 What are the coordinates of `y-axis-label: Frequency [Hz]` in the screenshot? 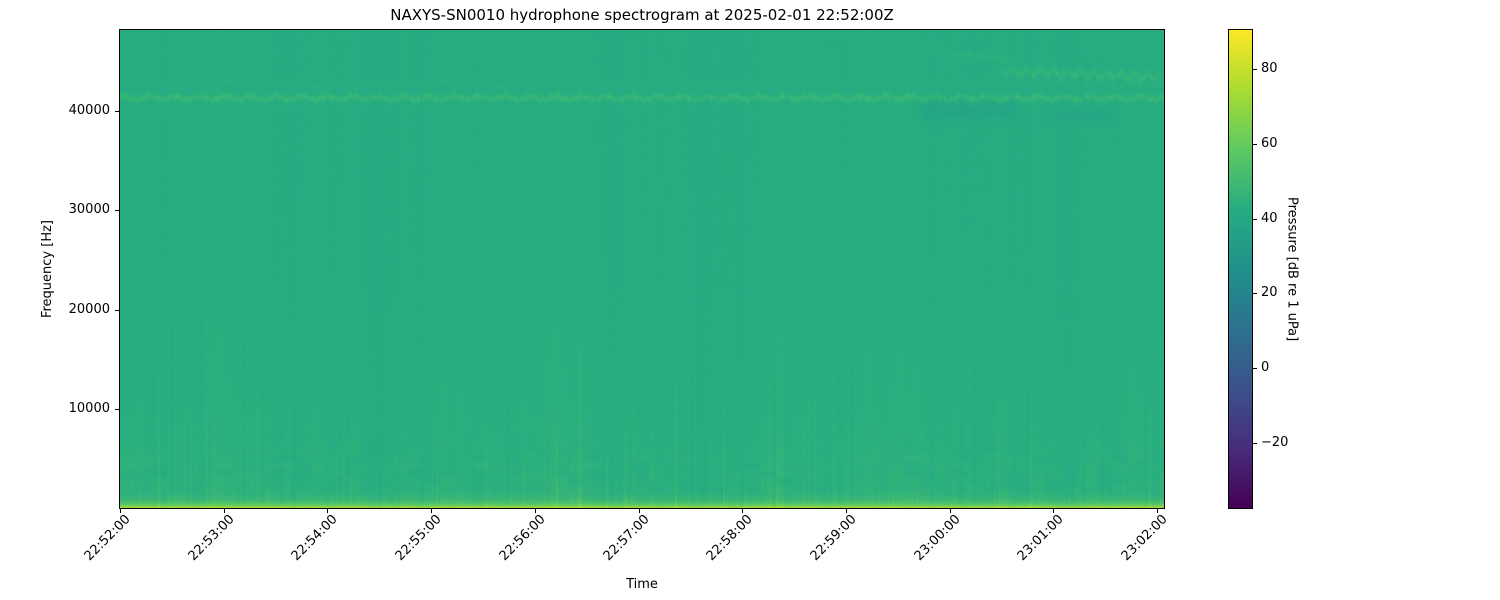 It's located at (47, 269).